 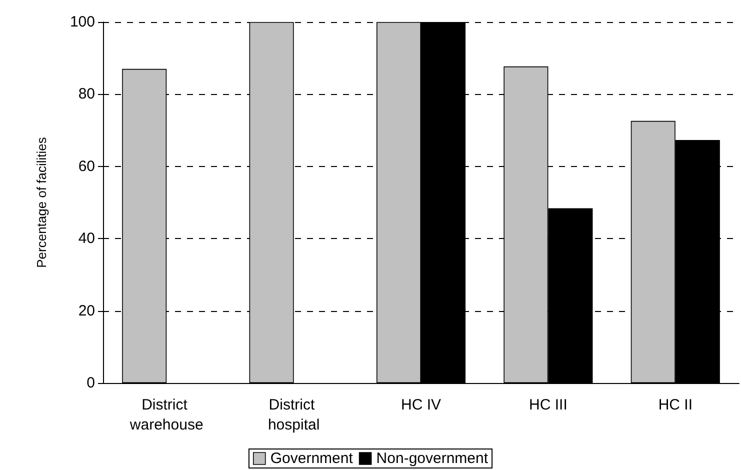 I want to click on y-tick-label: 20, so click(x=86, y=311).